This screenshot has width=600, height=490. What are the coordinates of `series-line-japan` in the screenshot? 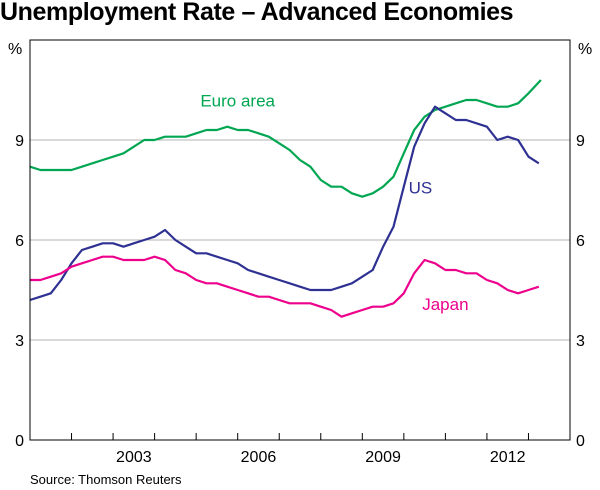 It's located at (285, 286).